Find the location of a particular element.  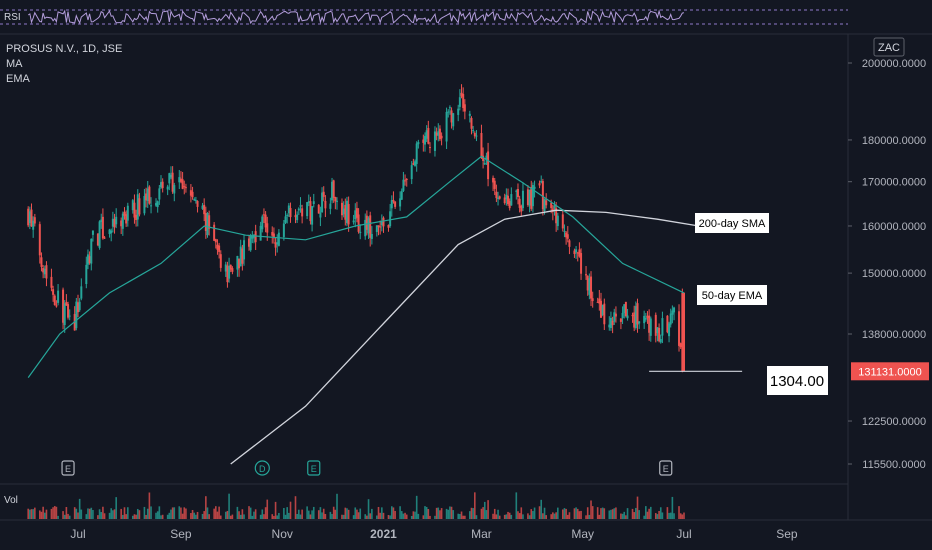

currency-box is located at coordinates (889, 47).